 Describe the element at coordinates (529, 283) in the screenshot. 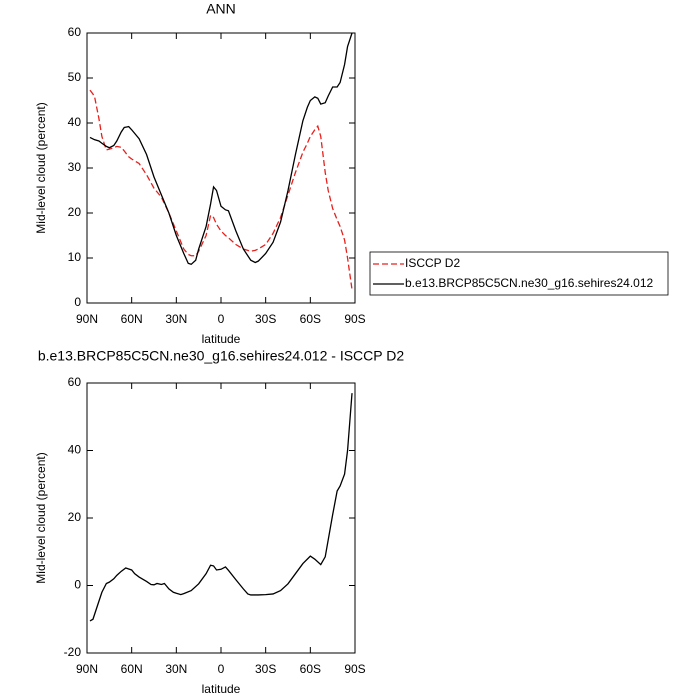

I see `legend-label: b.e13.BRCP85C5CN.ne30_g16.sehires24.012` at that location.